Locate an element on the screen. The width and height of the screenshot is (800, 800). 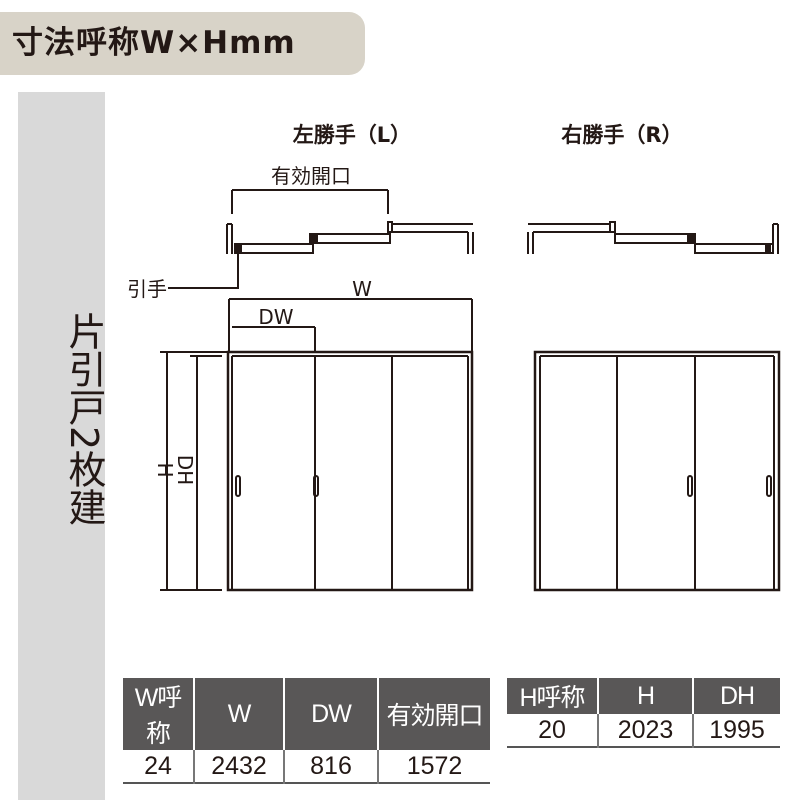
effective-opening-label: 有効開口 is located at coordinates (311, 176).